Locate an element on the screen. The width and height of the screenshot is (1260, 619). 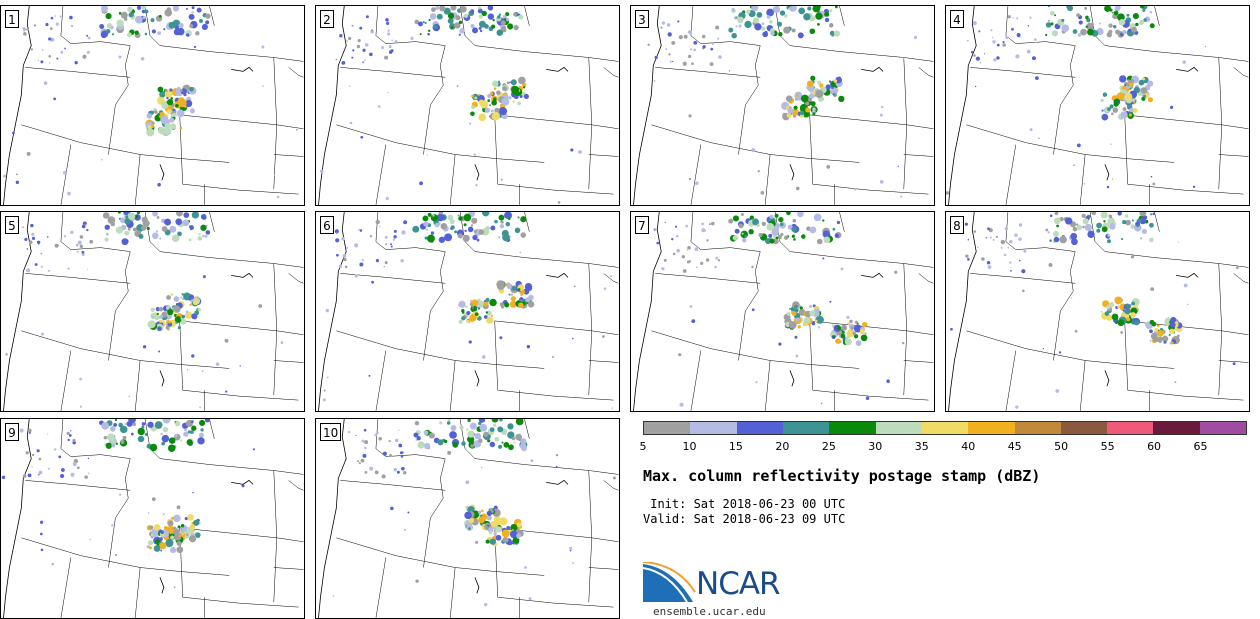
ensemble-member-map: 3 is located at coordinates (782, 105).